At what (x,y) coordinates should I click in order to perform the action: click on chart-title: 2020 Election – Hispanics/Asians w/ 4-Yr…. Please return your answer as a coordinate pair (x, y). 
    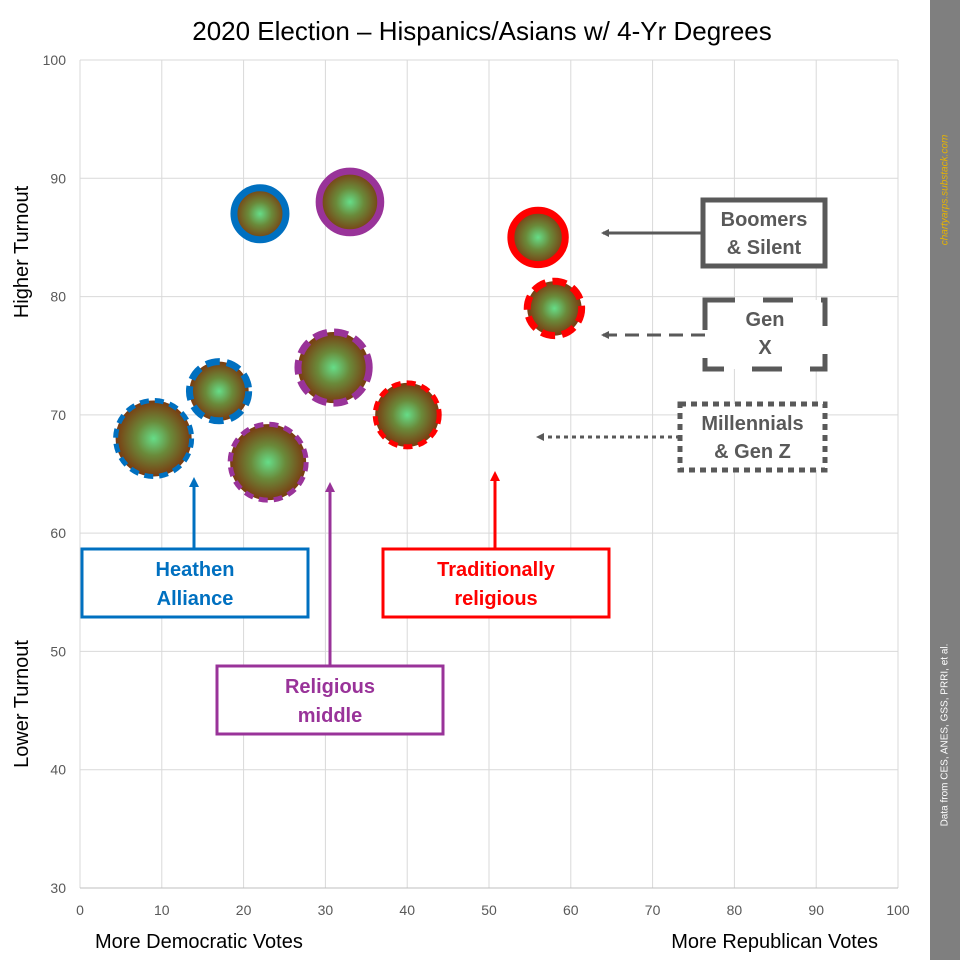
    Looking at the image, I should click on (482, 31).